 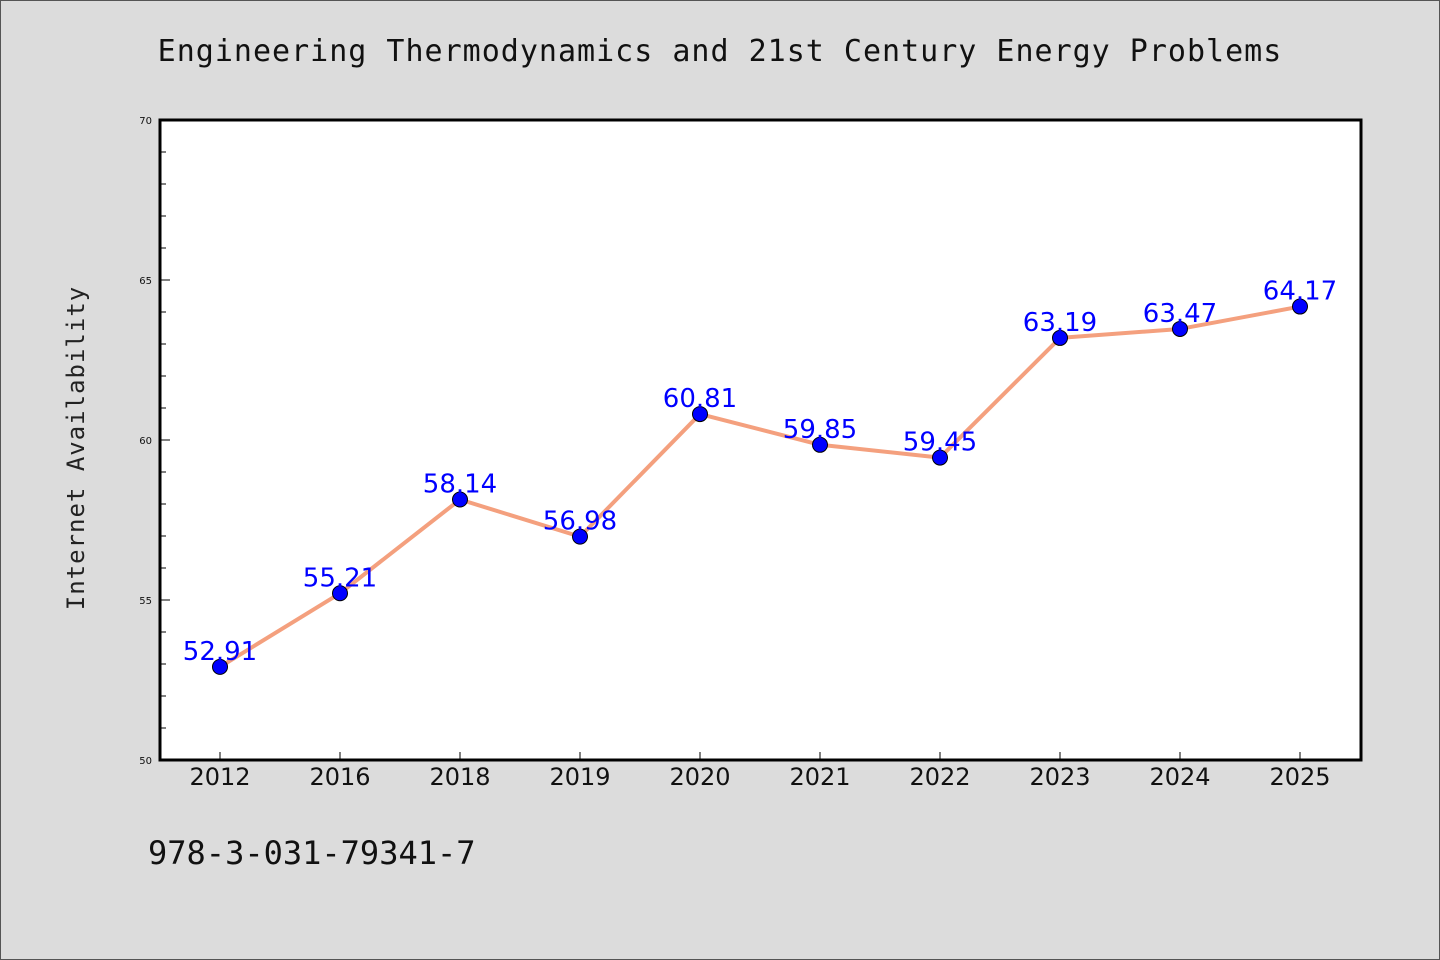 What do you see at coordinates (145, 121) in the screenshot?
I see `y-tick-label: 70` at bounding box center [145, 121].